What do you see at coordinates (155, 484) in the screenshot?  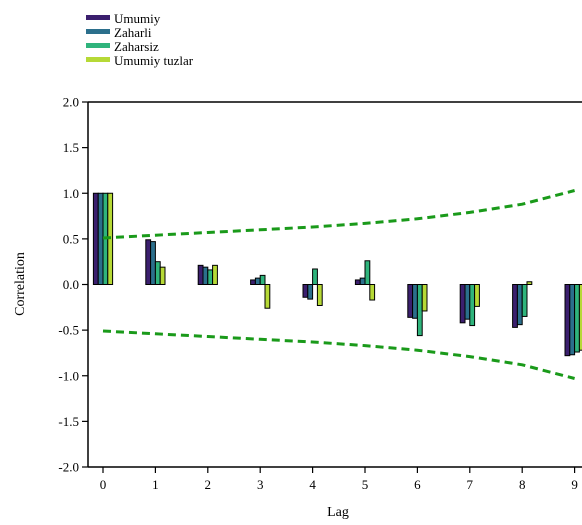 I see `x-tick-label: 1` at bounding box center [155, 484].